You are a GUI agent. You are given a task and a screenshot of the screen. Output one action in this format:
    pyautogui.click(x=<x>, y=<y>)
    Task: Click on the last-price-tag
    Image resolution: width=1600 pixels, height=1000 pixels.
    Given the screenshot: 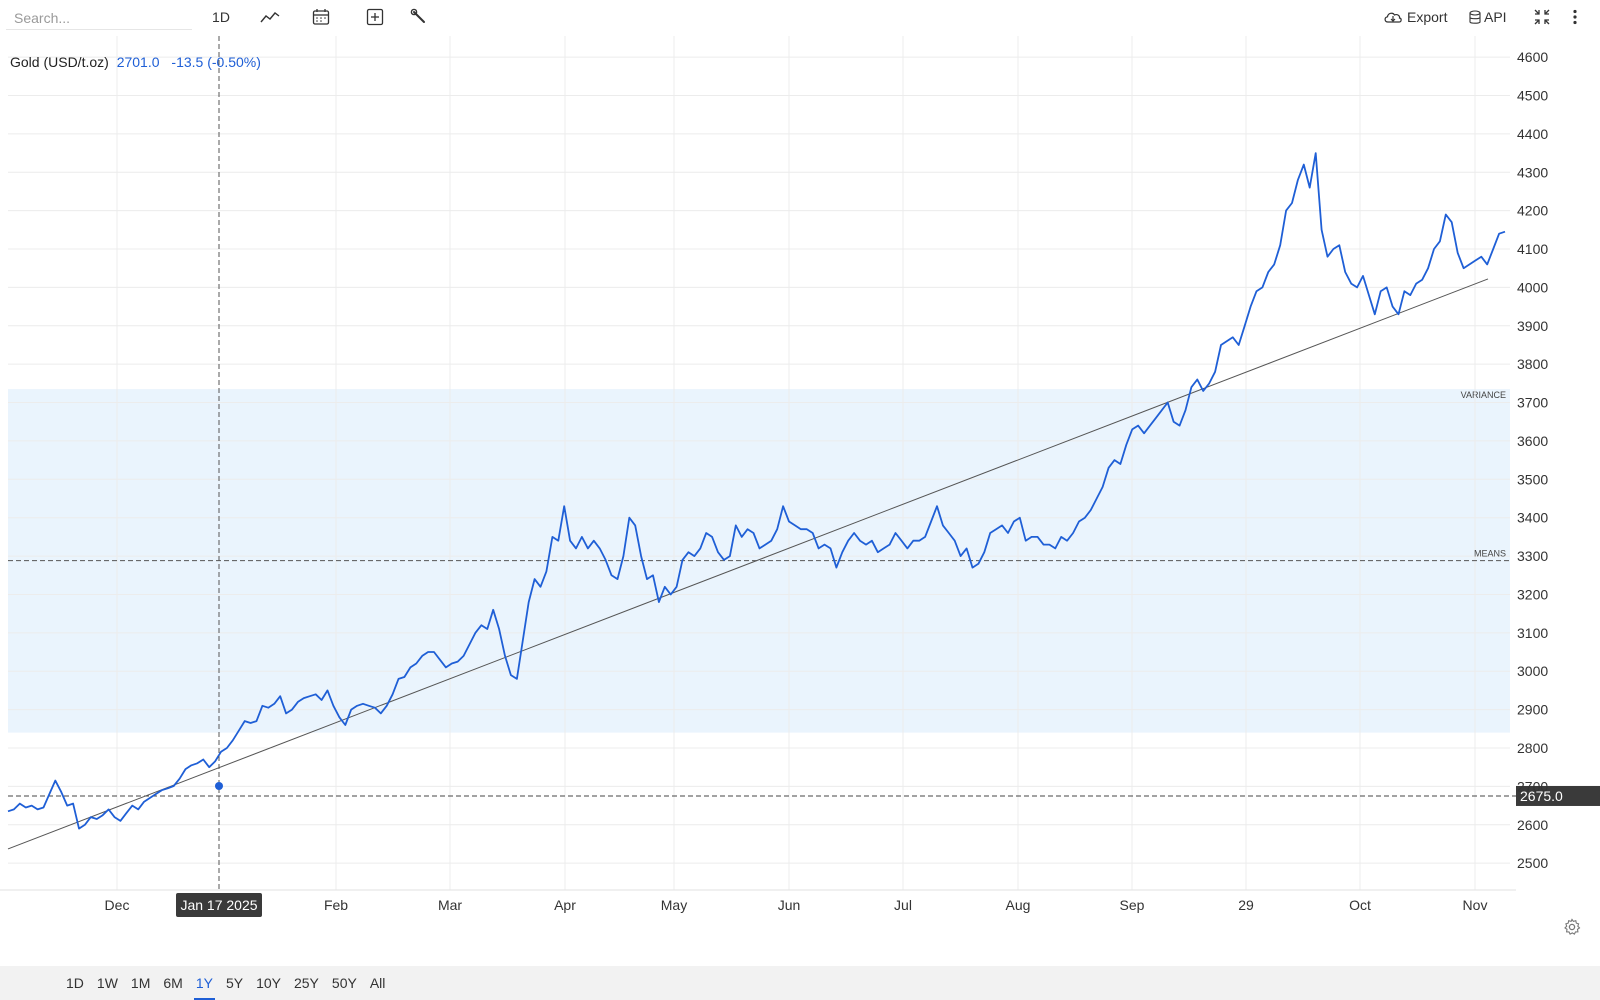 What is the action you would take?
    pyautogui.click(x=1558, y=795)
    